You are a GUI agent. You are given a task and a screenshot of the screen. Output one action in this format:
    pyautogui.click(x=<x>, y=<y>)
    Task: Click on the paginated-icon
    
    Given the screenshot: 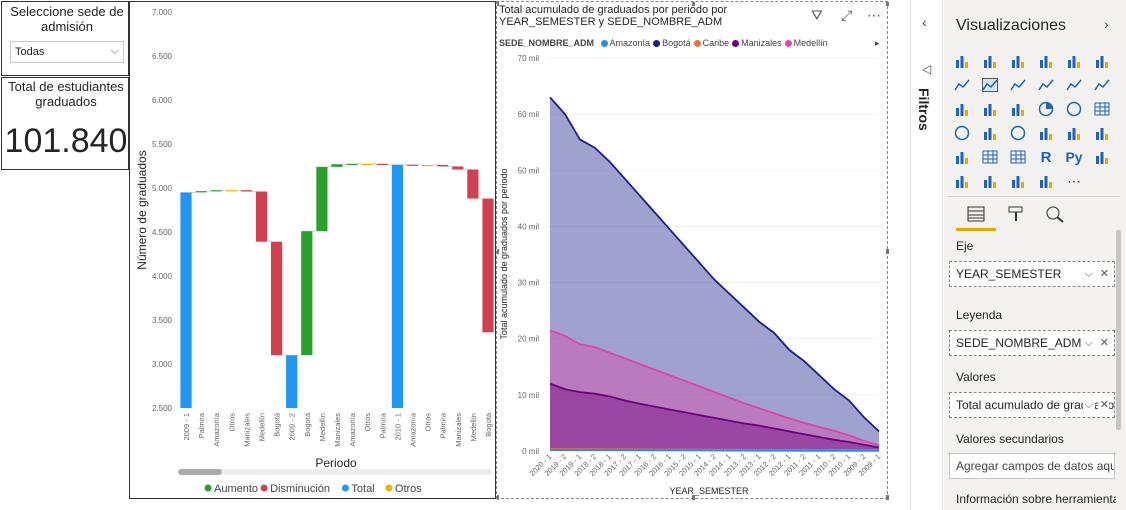 What is the action you would take?
    pyautogui.click(x=1046, y=181)
    